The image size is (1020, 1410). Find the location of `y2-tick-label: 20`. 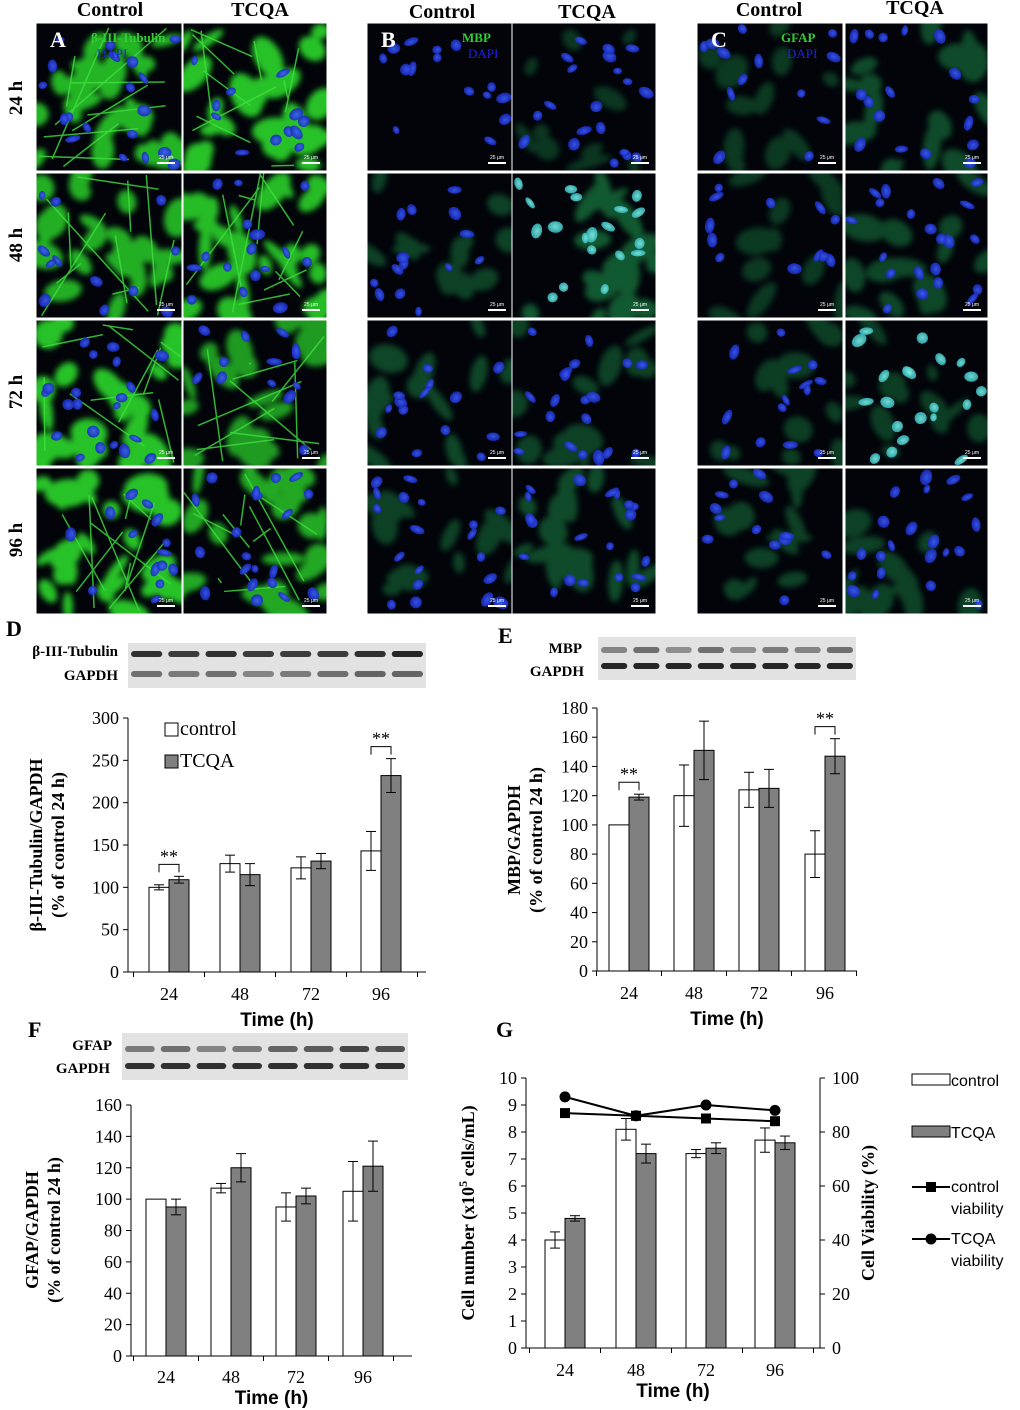

y2-tick-label: 20 is located at coordinates (841, 1294).